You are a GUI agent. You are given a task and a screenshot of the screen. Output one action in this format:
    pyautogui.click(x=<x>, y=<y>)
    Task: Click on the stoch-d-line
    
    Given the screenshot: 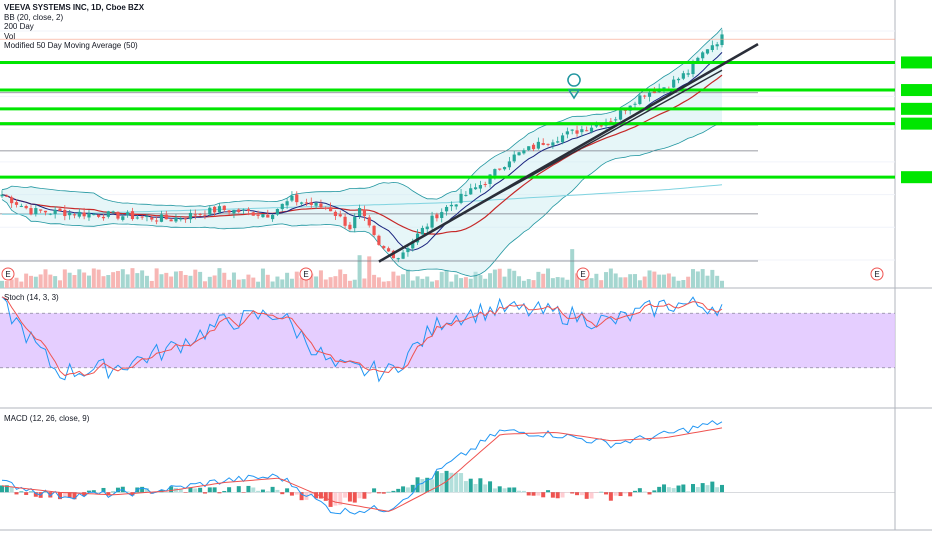 What is the action you would take?
    pyautogui.click(x=362, y=336)
    